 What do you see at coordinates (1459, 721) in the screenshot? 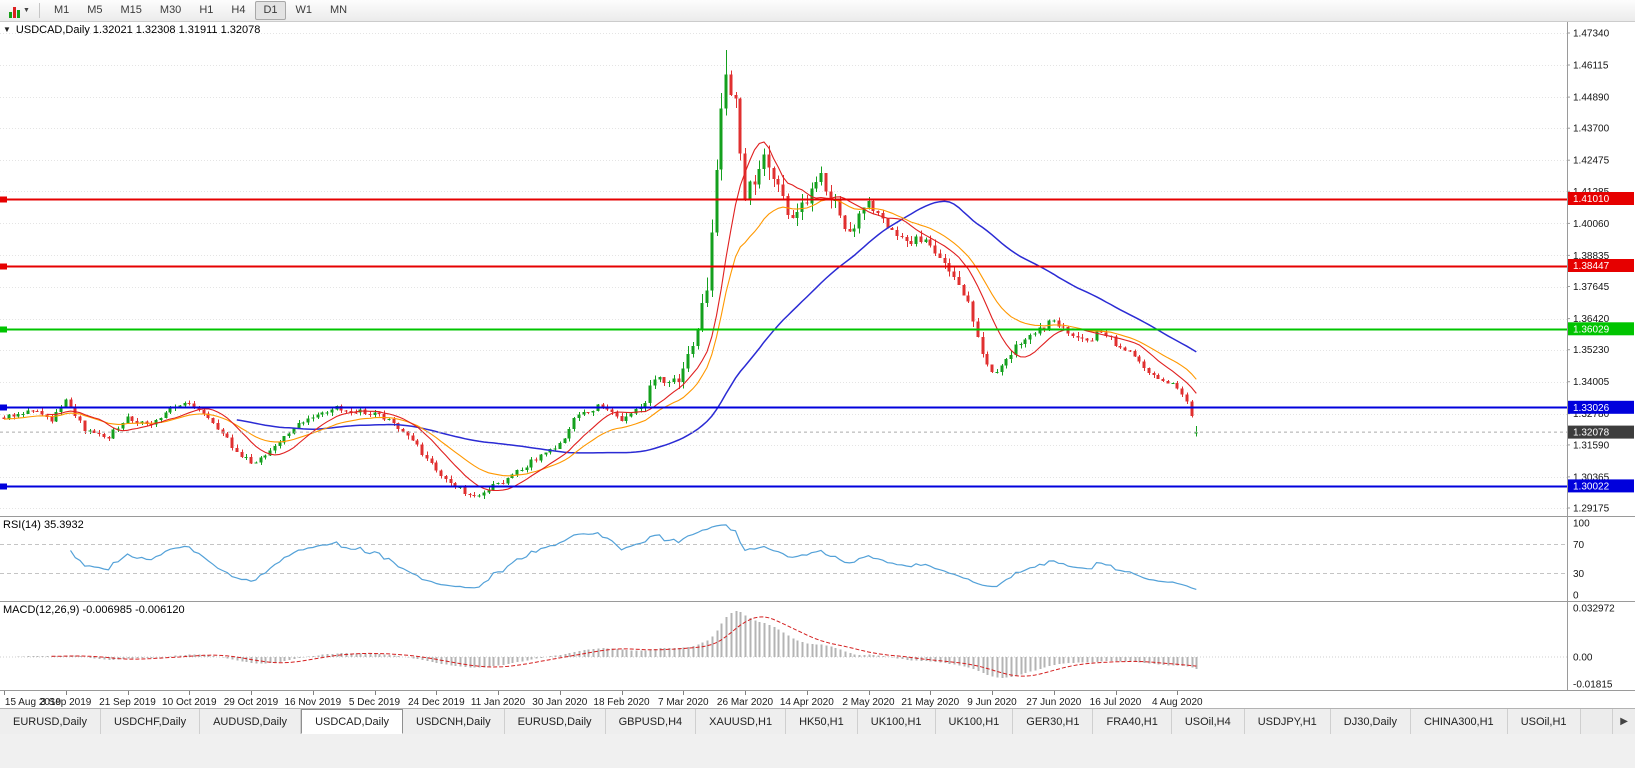
I see `chart-tab-china300-h1: CHINA300,H1` at bounding box center [1459, 721].